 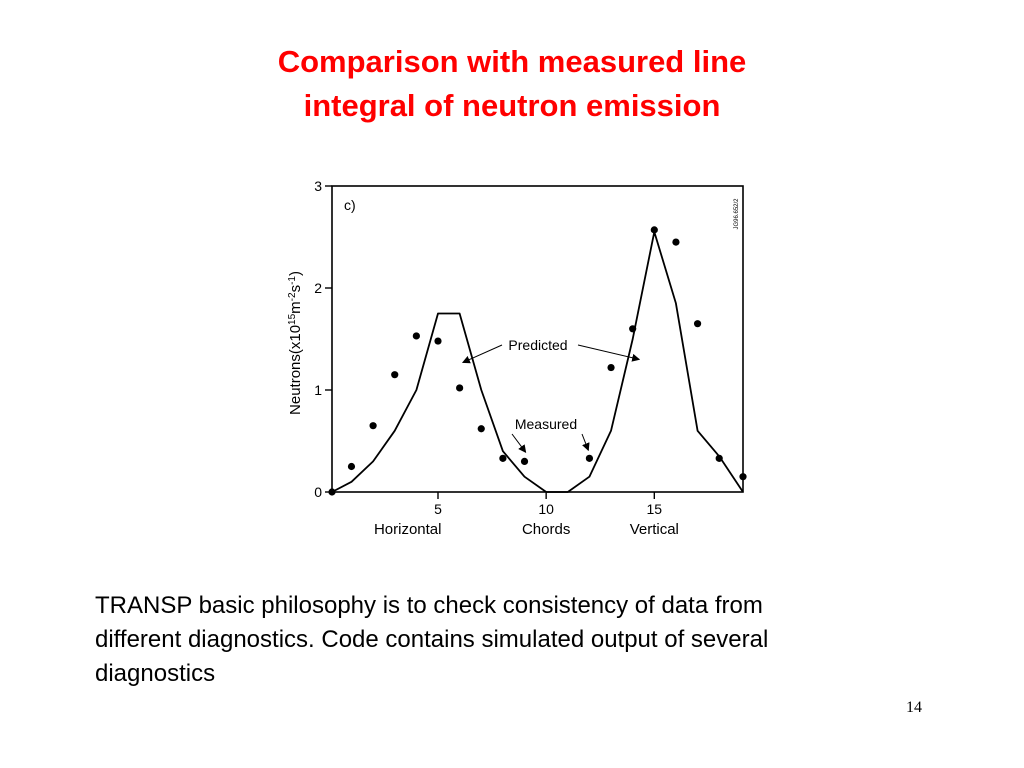 I want to click on y-axis-label-part: -1, so click(x=292, y=280).